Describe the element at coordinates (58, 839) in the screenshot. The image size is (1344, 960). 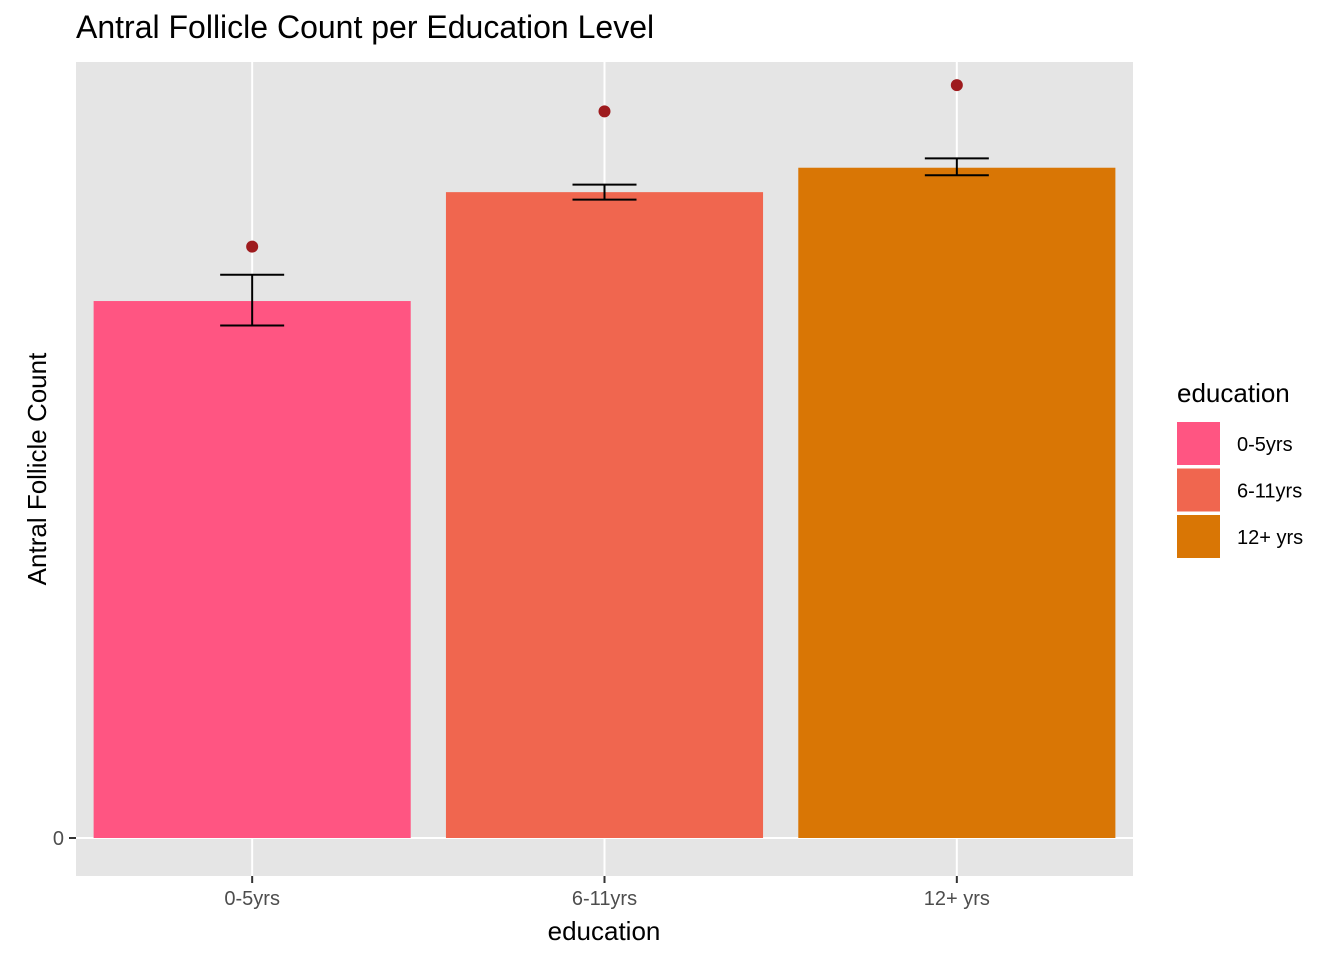
I see `y-tick-label: 0` at that location.